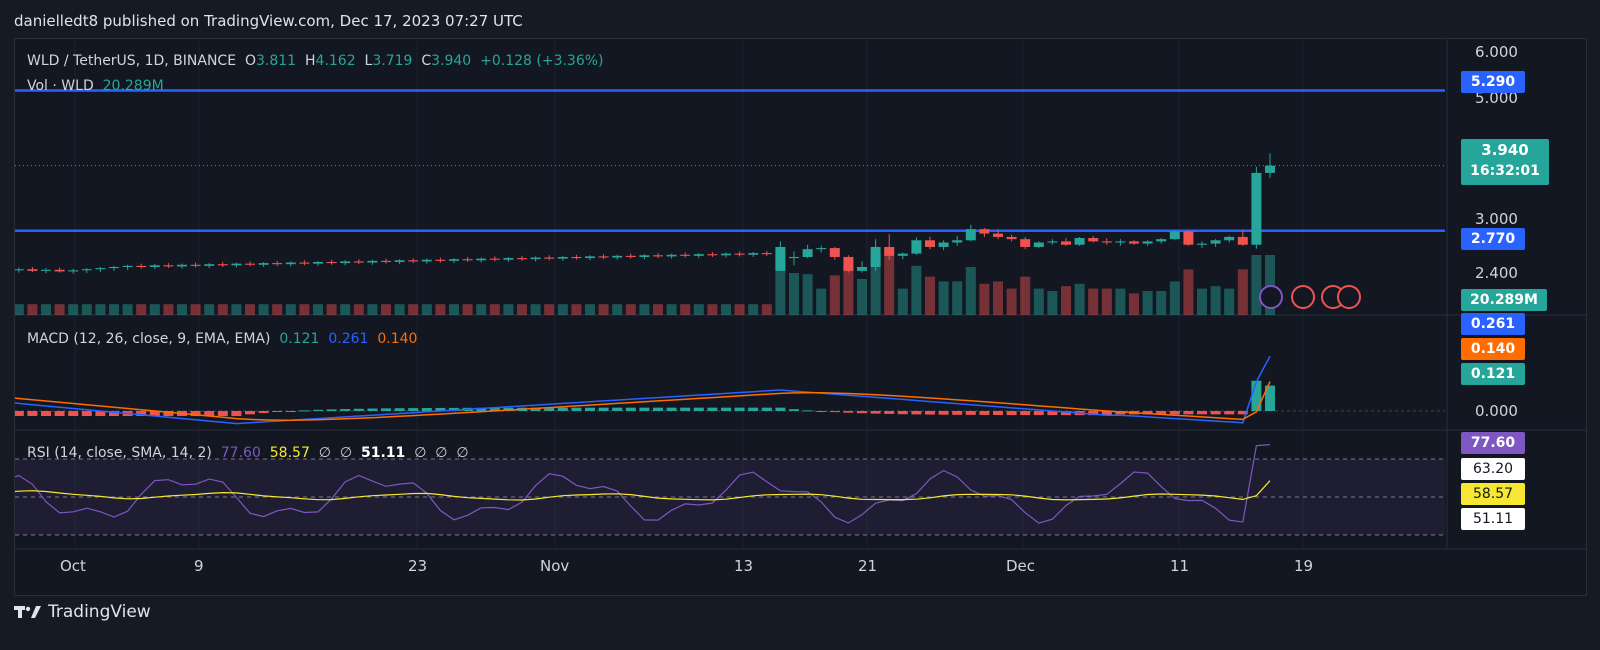 The image size is (1600, 650). I want to click on rsi-value: 77.60, so click(240, 453).